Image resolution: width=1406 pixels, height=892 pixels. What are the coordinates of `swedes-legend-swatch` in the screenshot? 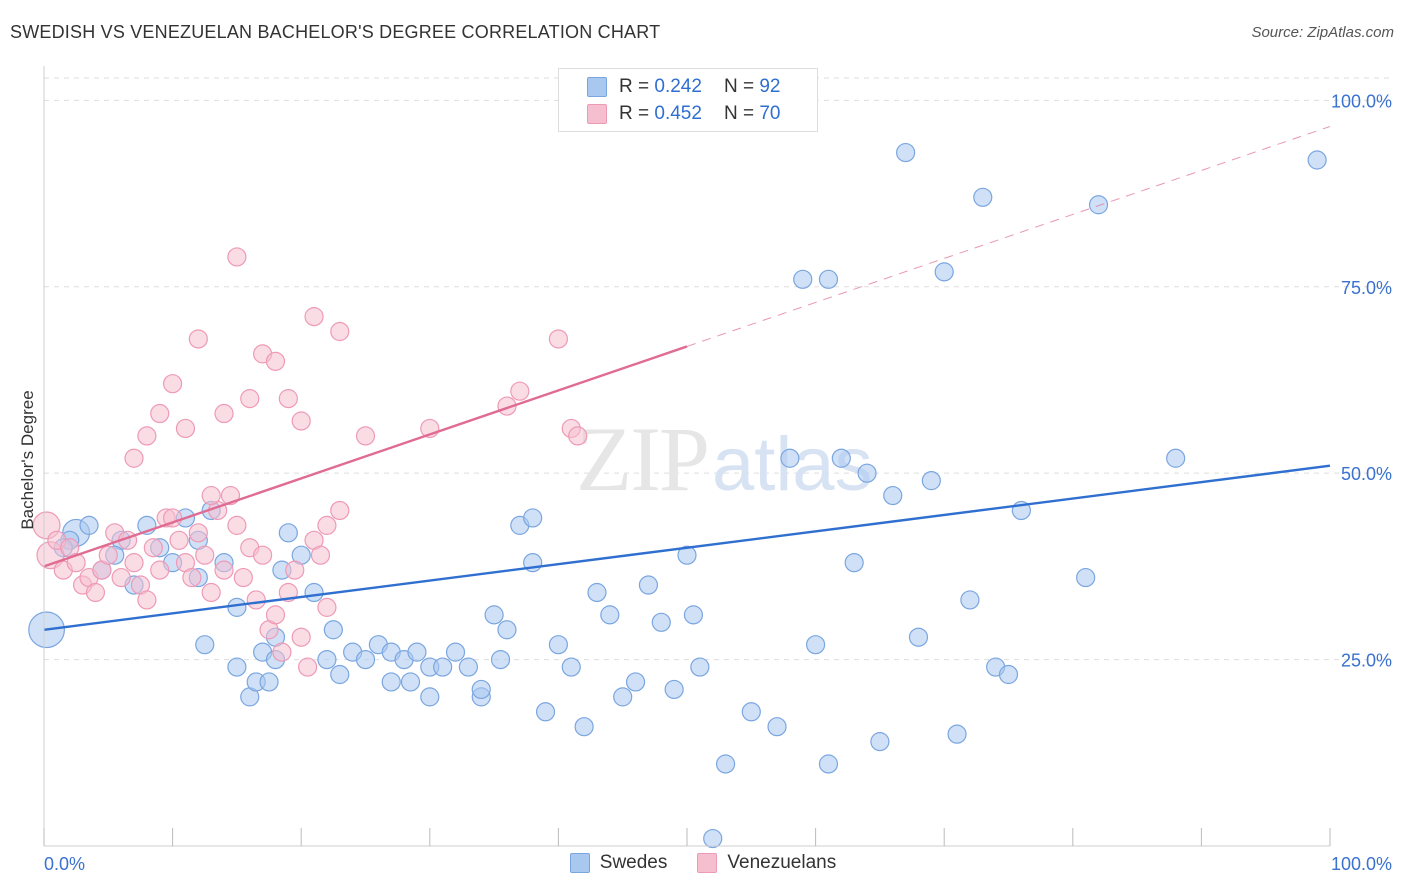 It's located at (579, 863).